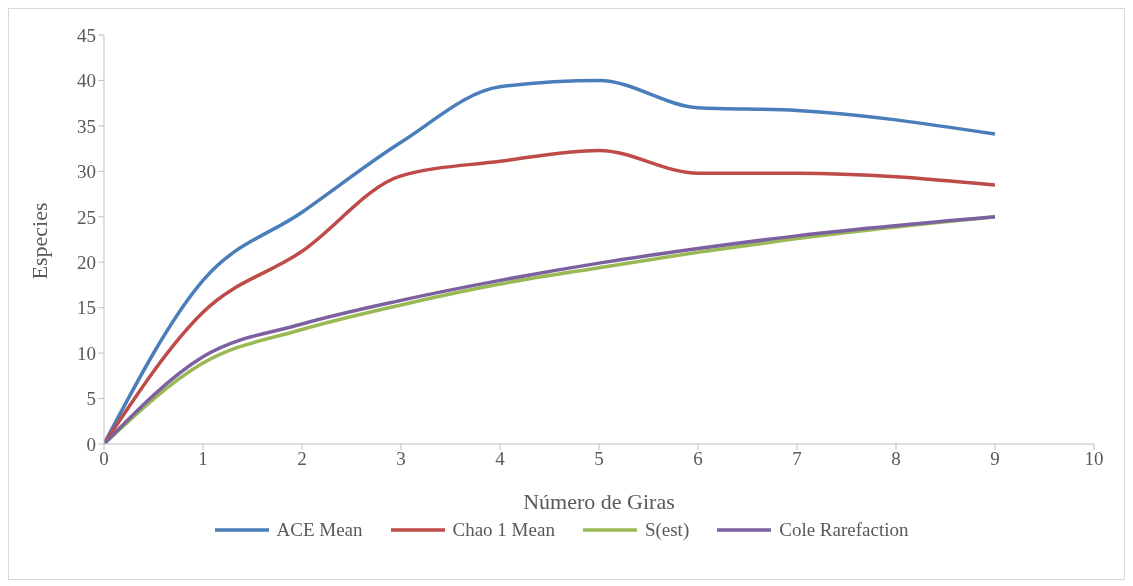 The width and height of the screenshot is (1133, 586). What do you see at coordinates (91, 399) in the screenshot?
I see `y-tick-label: 5` at bounding box center [91, 399].